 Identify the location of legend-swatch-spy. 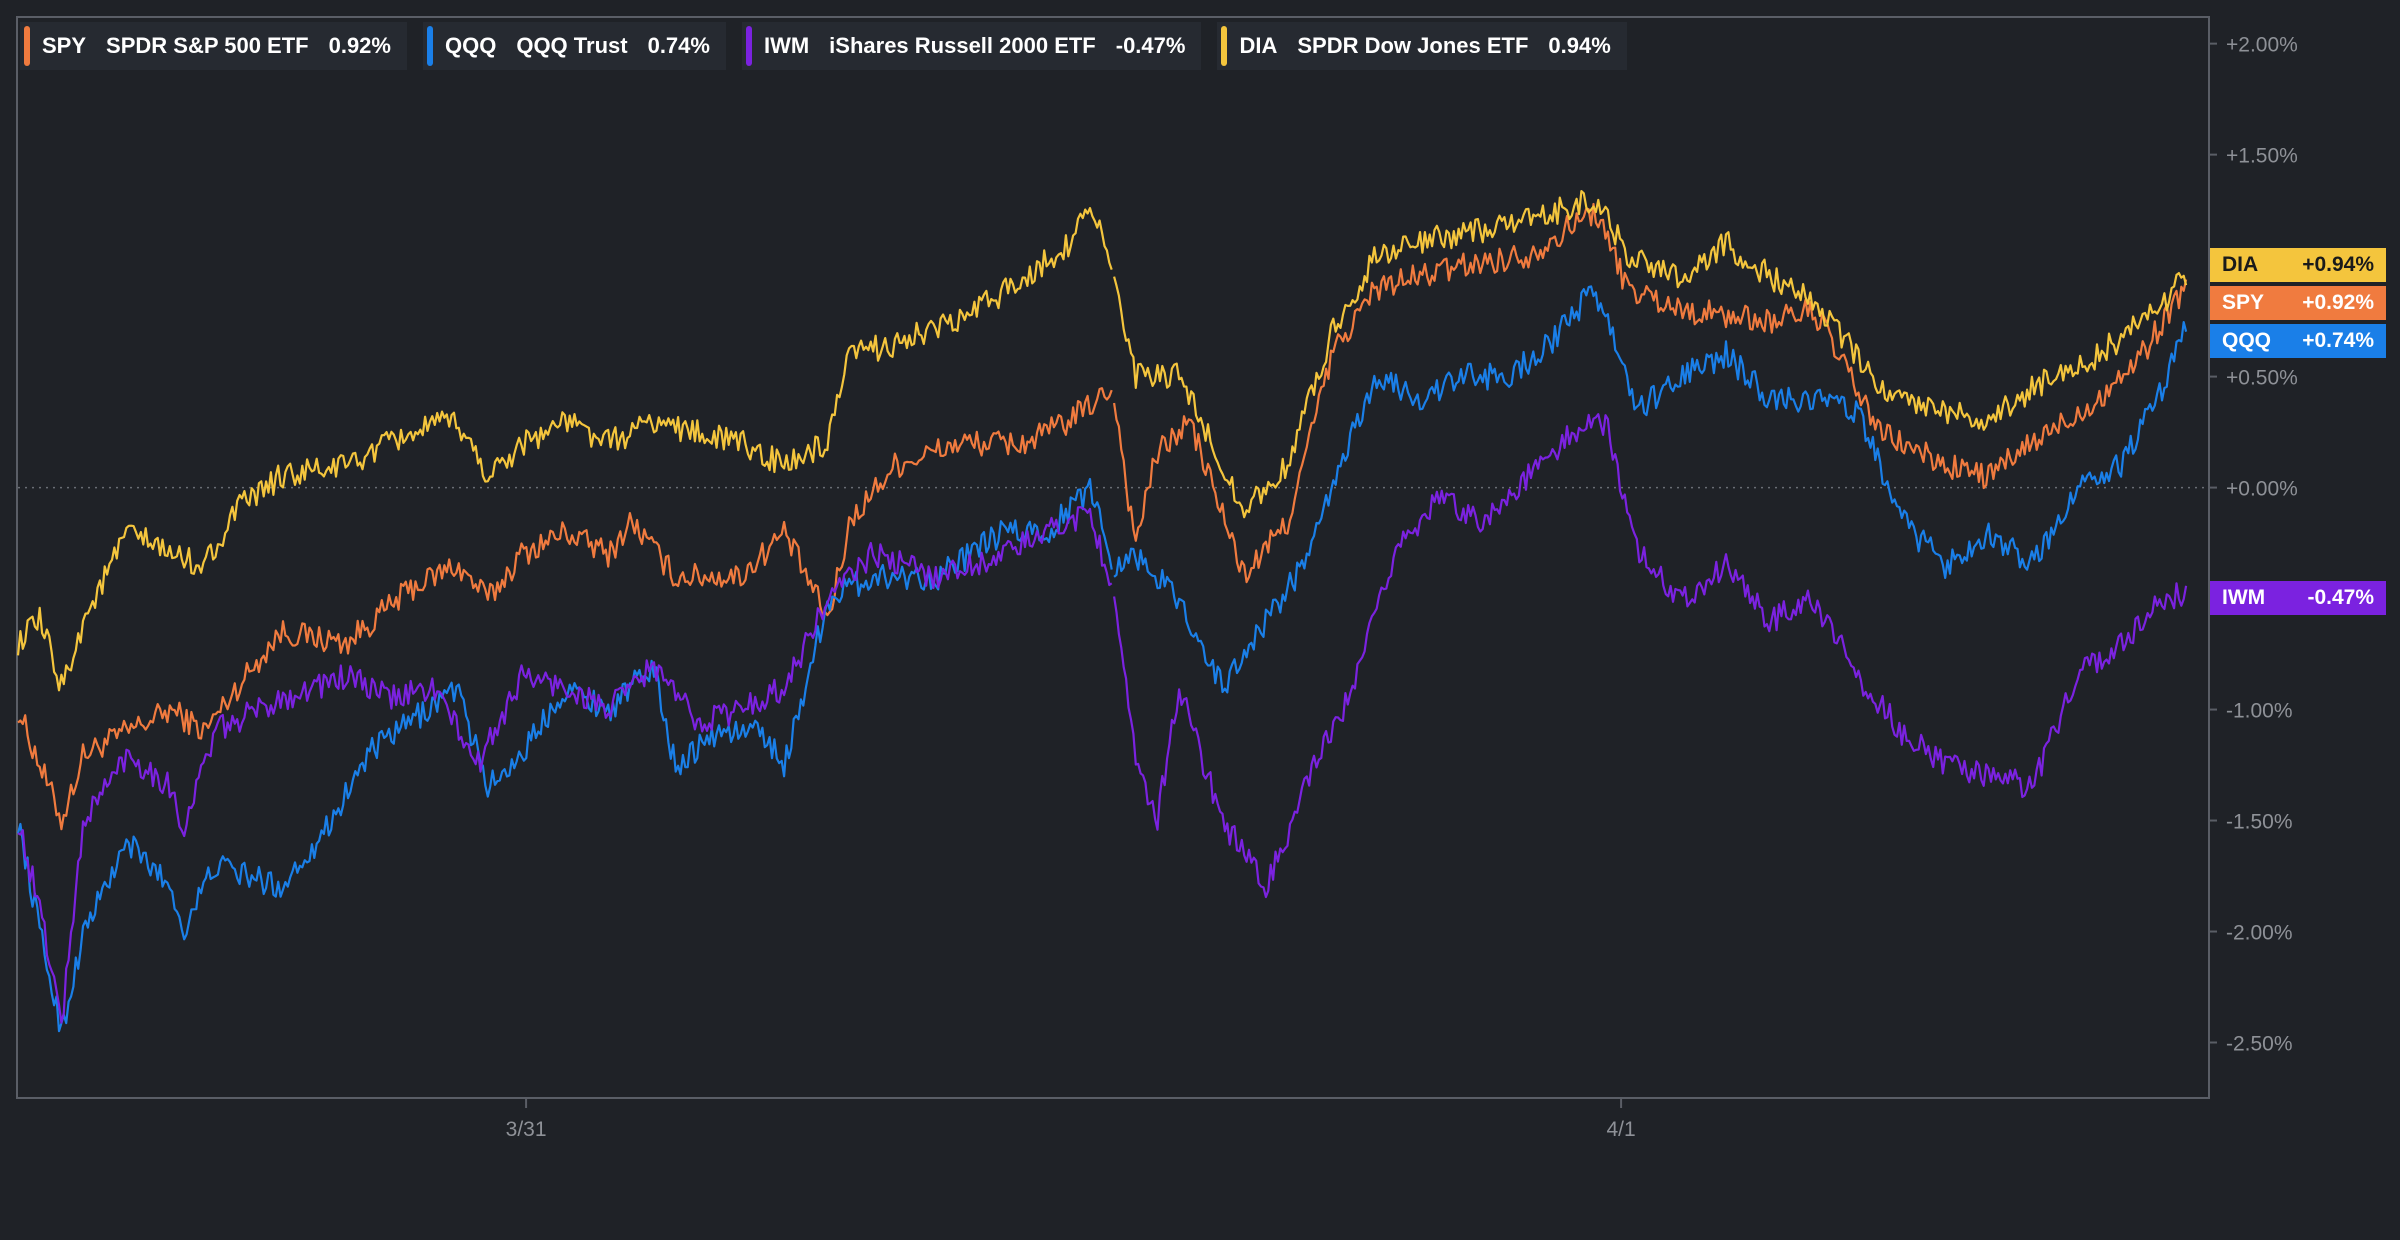
(27, 46).